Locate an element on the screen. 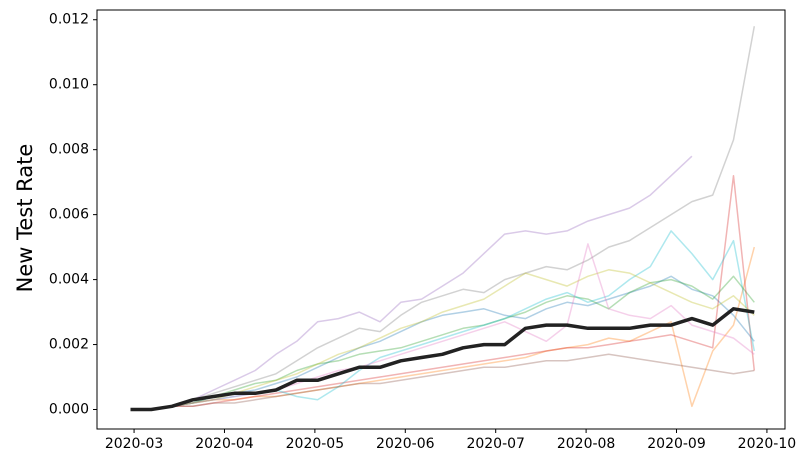  x-tick-label: 2020-07 is located at coordinates (495, 444).